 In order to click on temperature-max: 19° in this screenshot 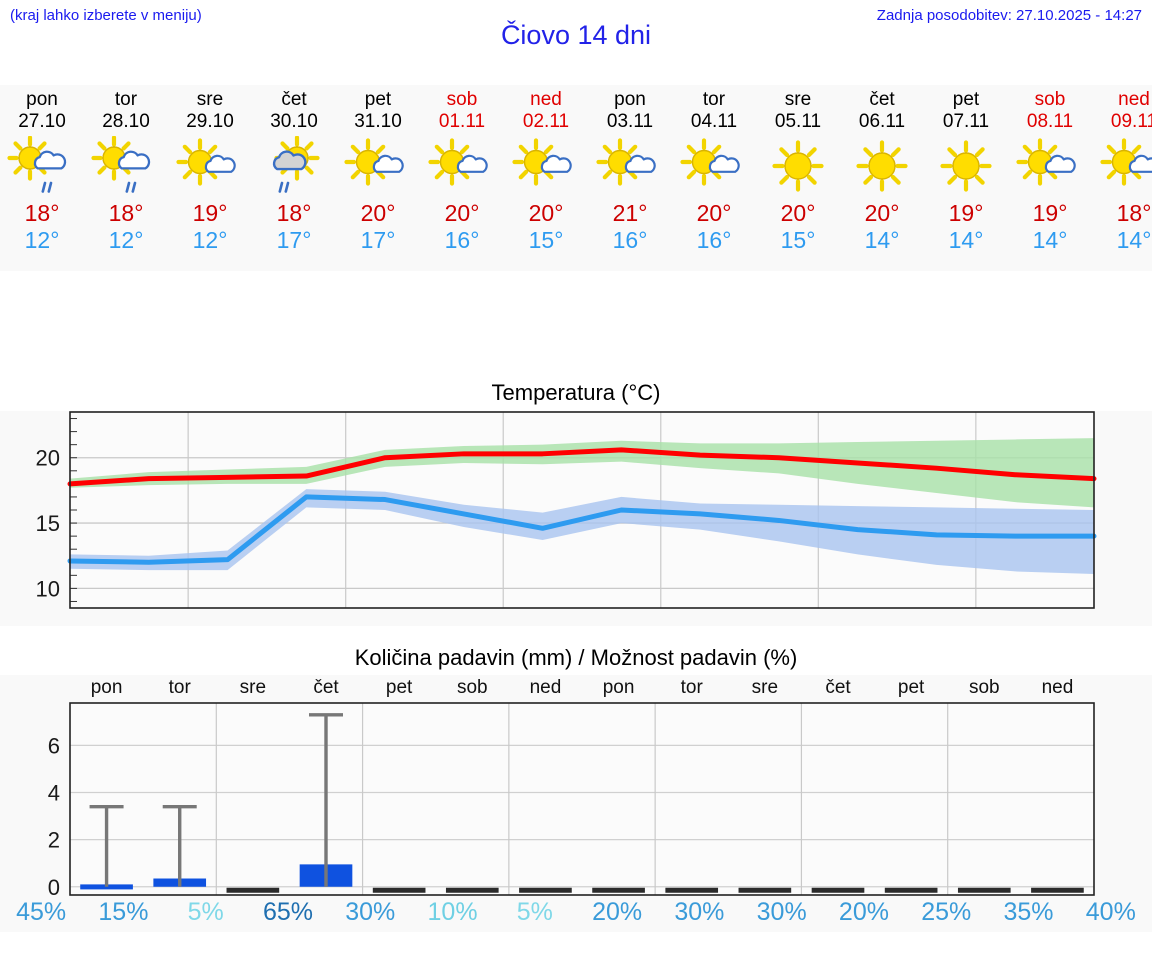, I will do `click(966, 213)`.